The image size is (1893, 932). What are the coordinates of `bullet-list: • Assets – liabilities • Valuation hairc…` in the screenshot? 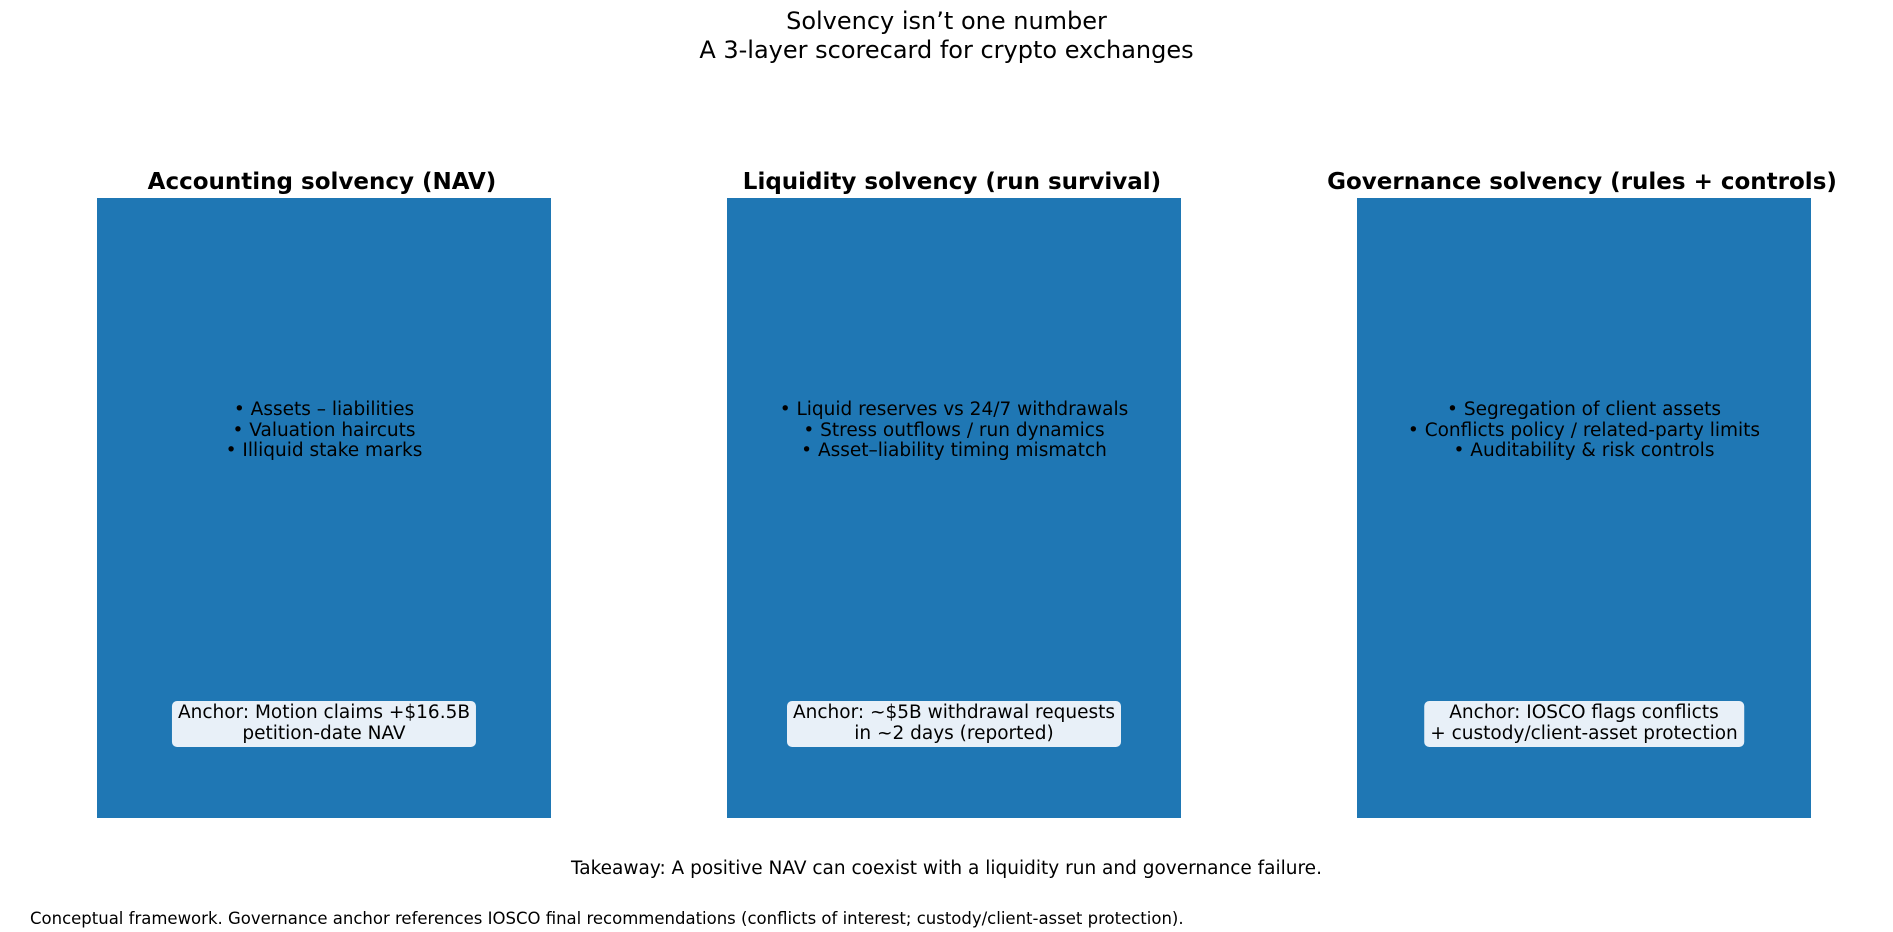 It's located at (324, 430).